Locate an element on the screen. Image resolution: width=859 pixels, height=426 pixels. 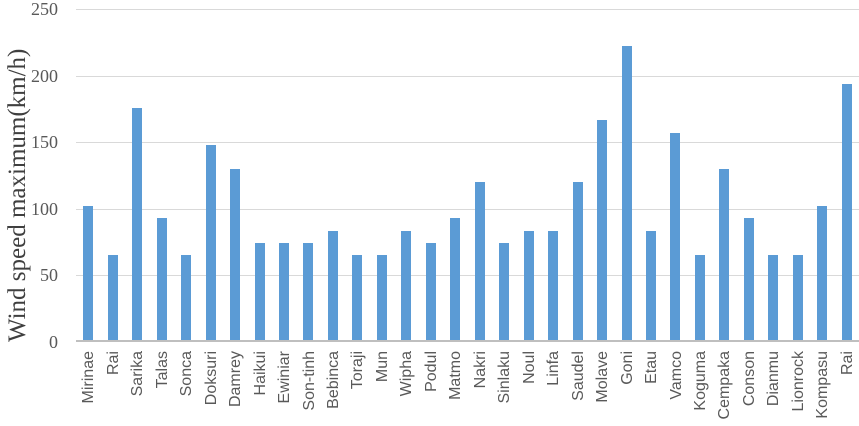
x-tick-label-text: Mirinae is located at coordinates (89, 377).